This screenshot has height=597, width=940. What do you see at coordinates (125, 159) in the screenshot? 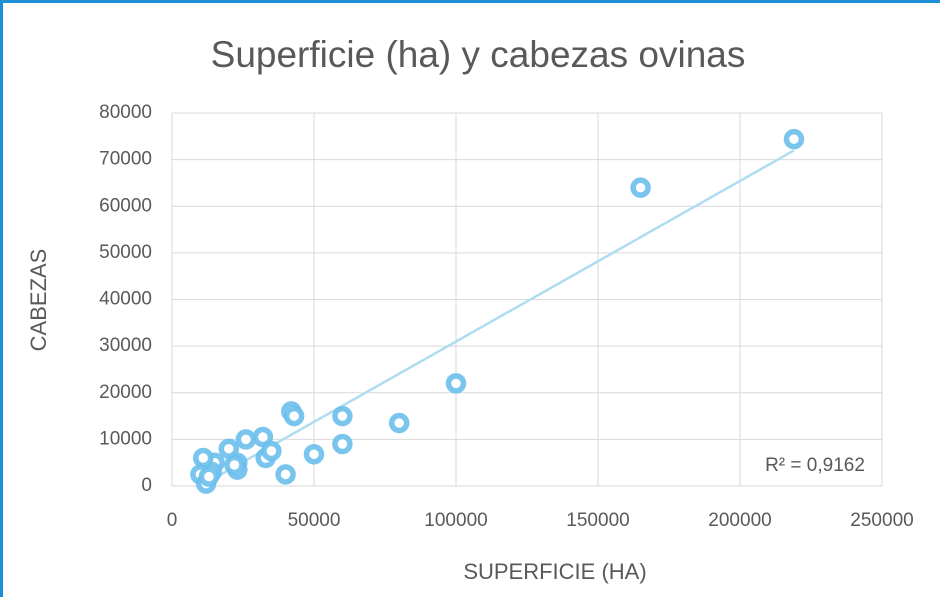
I see `y-tick-label: 70000` at bounding box center [125, 159].